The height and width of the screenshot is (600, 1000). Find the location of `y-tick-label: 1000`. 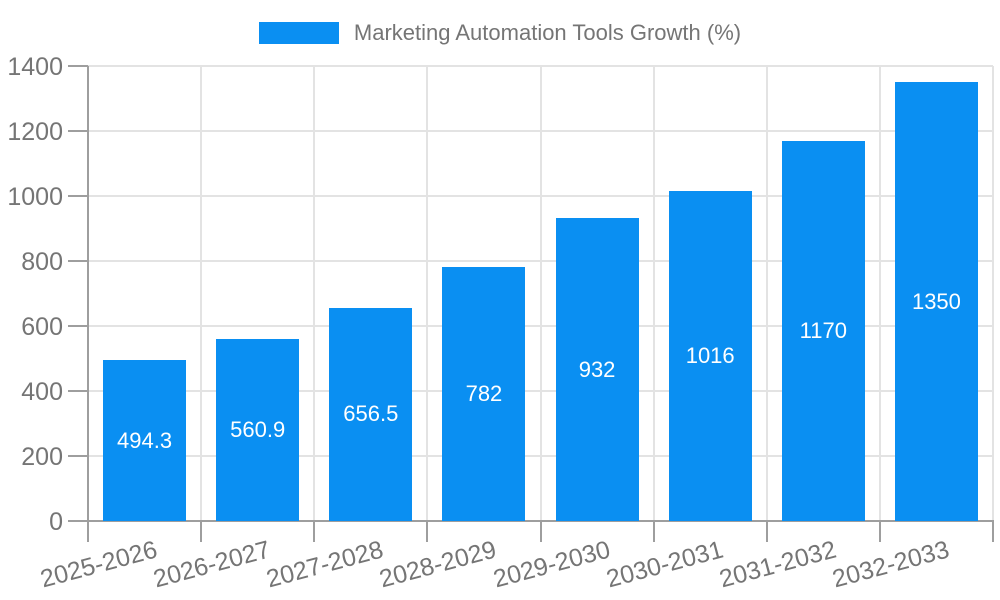

y-tick-label: 1000 is located at coordinates (35, 197).